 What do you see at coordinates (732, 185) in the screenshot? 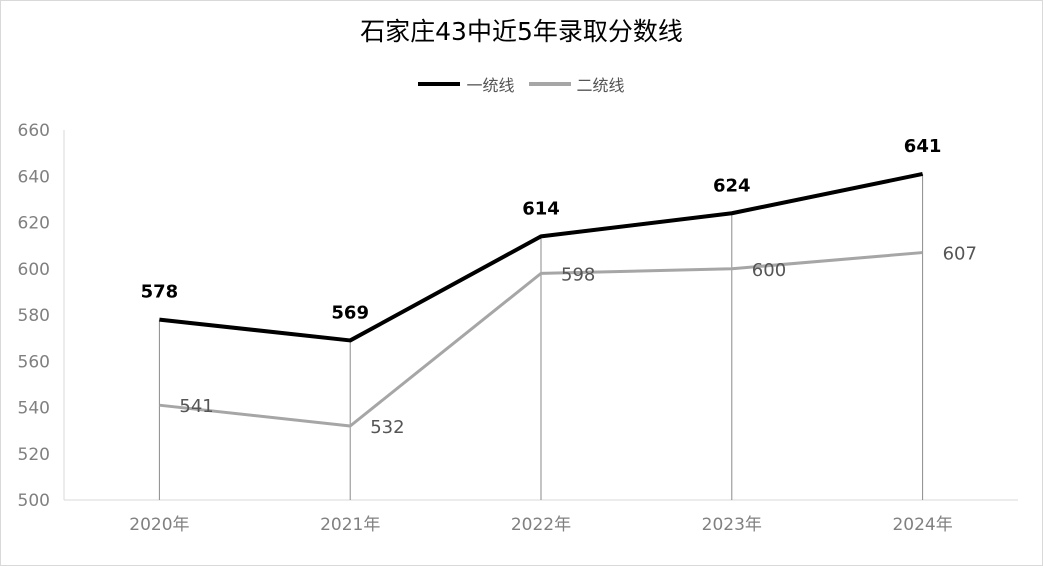
I see `data-label-series-1: 624` at bounding box center [732, 185].